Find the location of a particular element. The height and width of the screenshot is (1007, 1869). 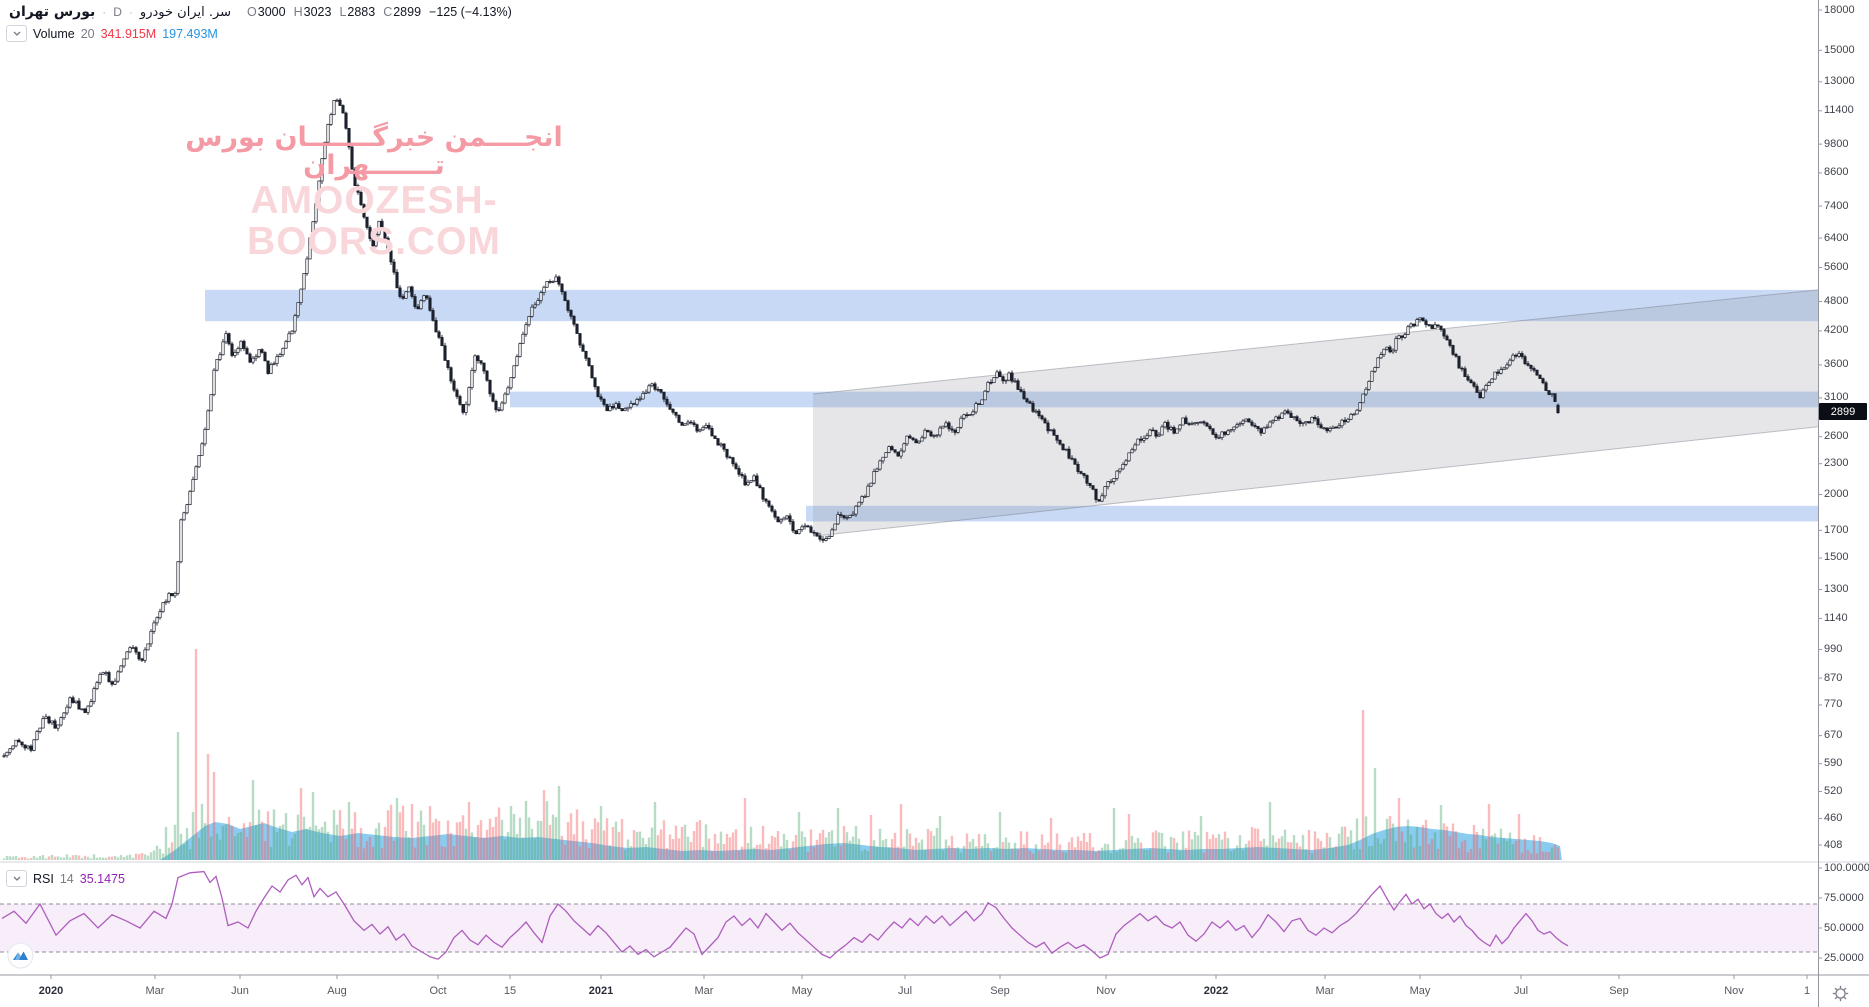

high-letter: H is located at coordinates (298, 12).